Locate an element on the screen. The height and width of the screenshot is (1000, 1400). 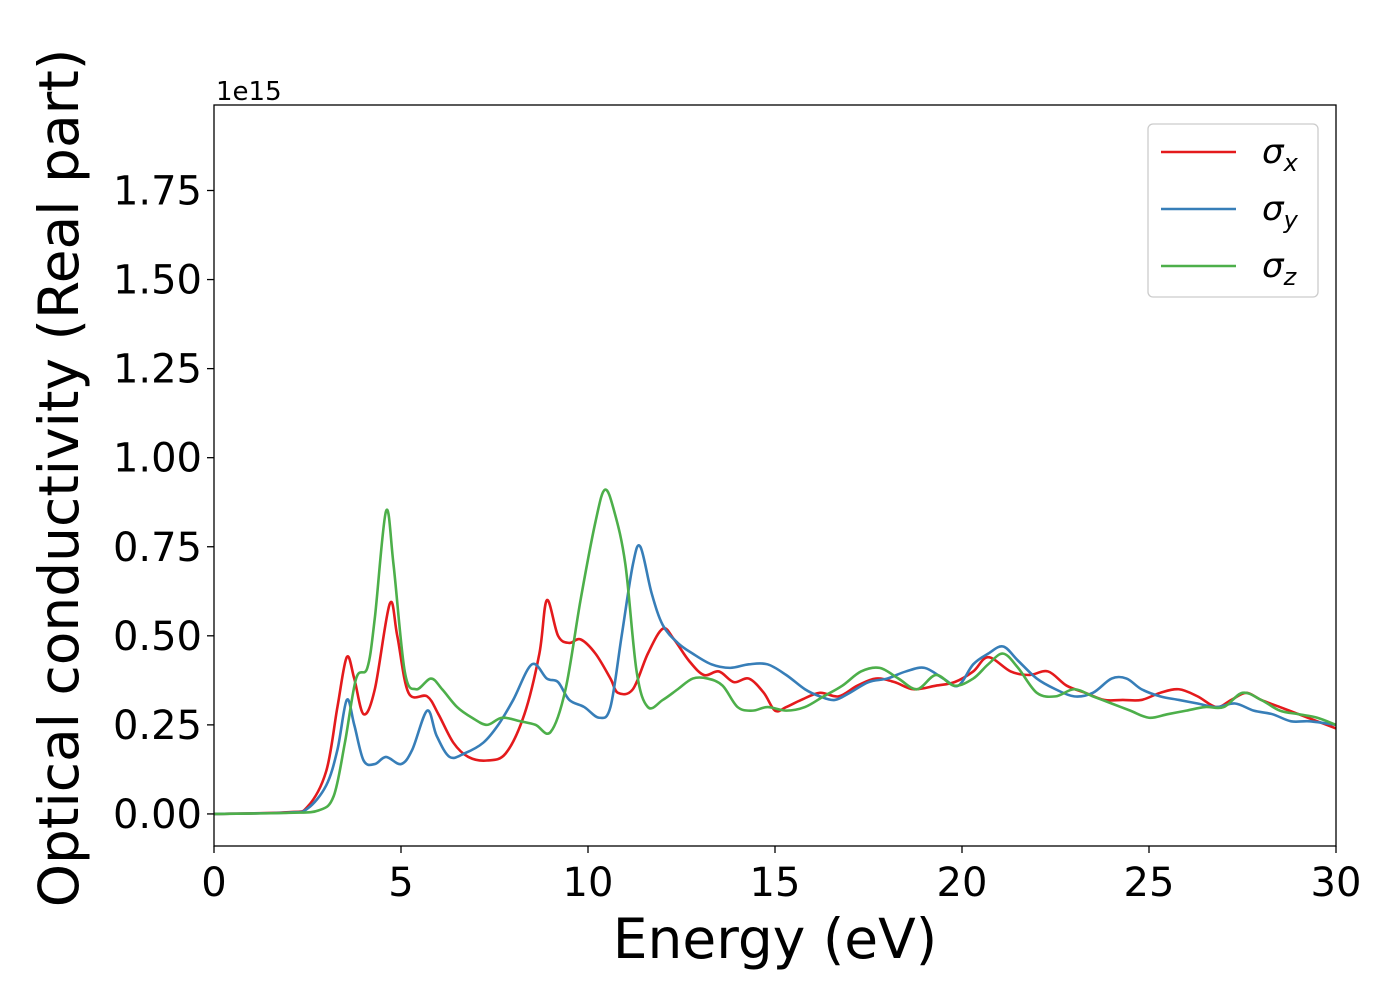
x-axis-label: Energy (eV) is located at coordinates (775, 939).